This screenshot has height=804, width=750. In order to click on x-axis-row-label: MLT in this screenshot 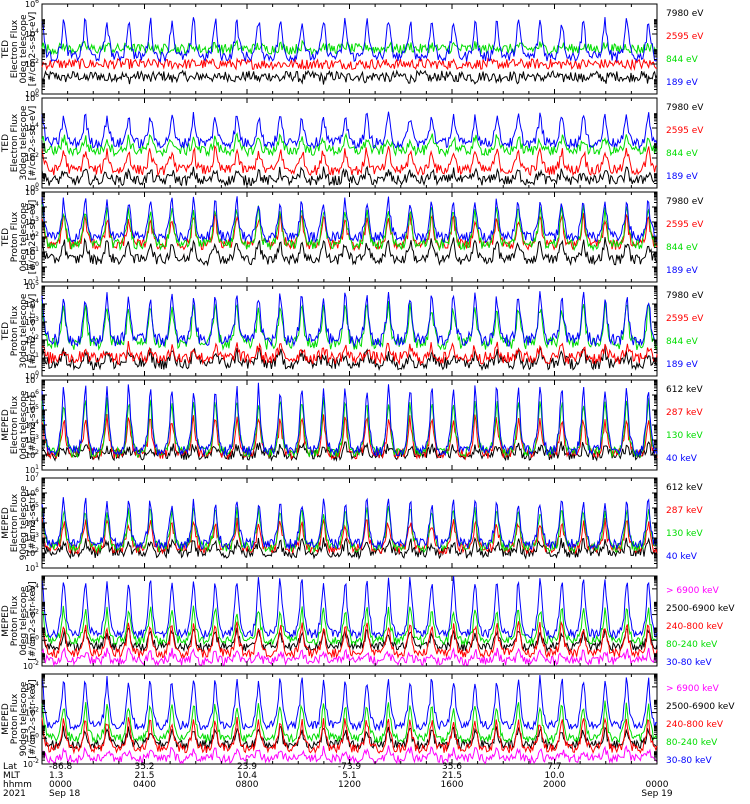, I will do `click(12, 776)`.